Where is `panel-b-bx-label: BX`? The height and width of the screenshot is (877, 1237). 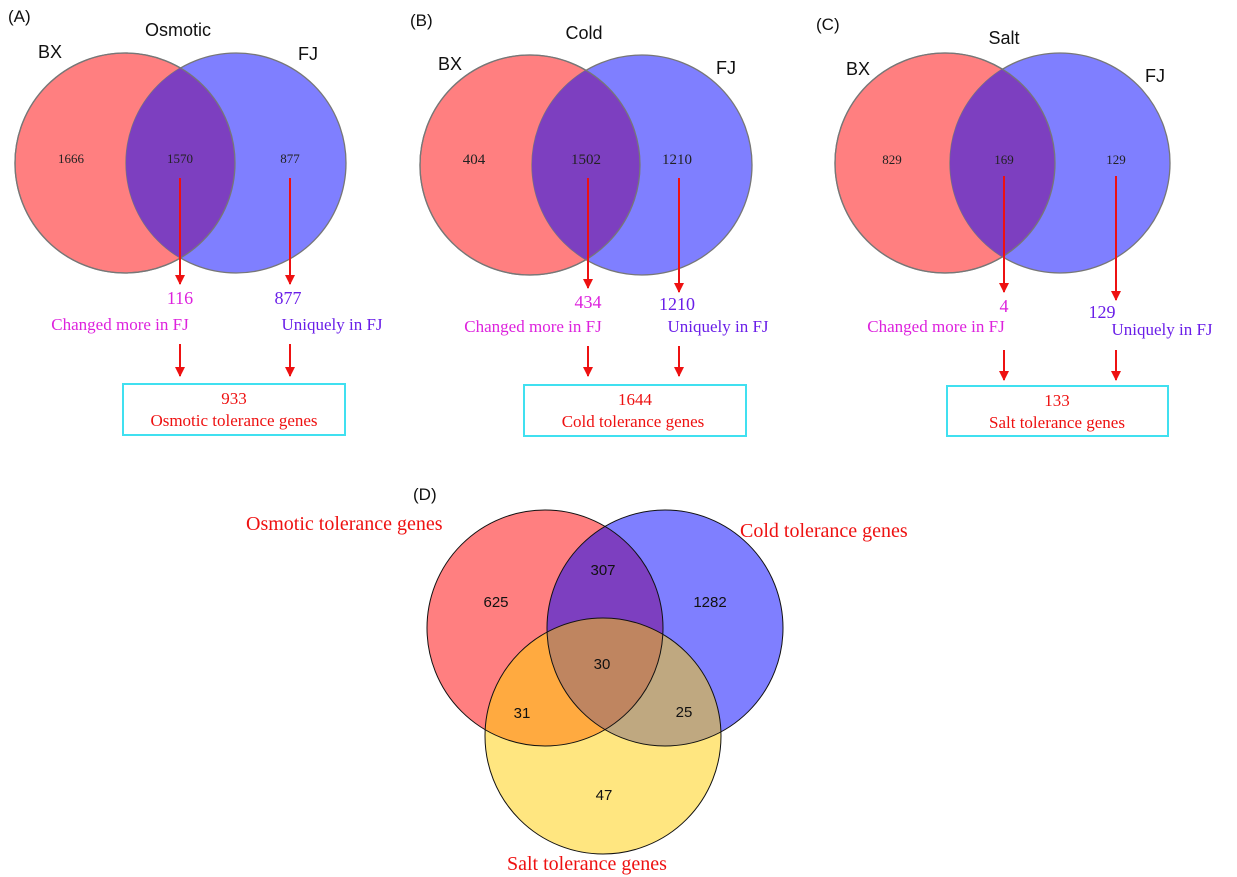
panel-b-bx-label: BX is located at coordinates (450, 64).